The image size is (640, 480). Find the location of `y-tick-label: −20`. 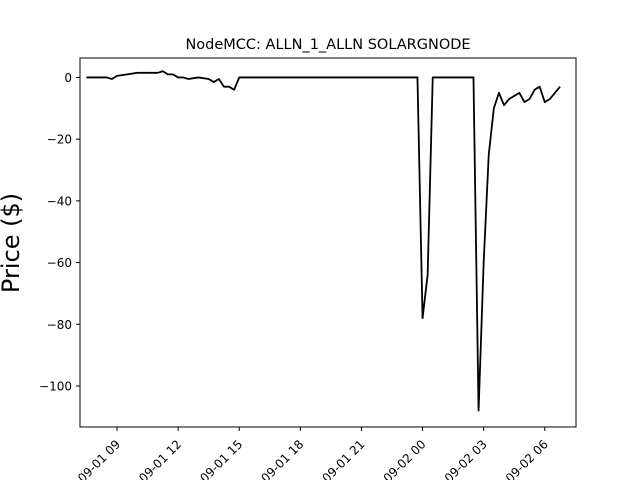

y-tick-label: −20 is located at coordinates (59, 140).